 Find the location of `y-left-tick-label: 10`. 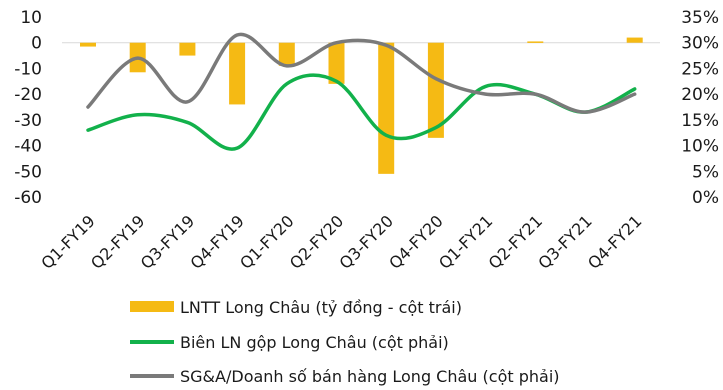

y-left-tick-label: 10 is located at coordinates (31, 18).